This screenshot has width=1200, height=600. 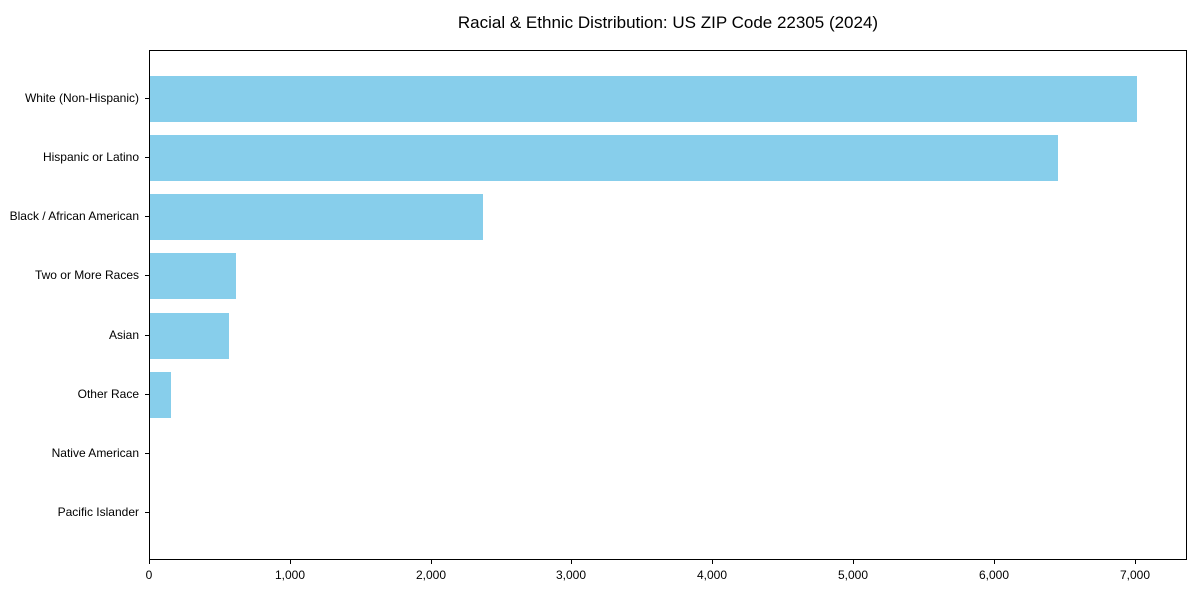 What do you see at coordinates (108, 394) in the screenshot?
I see `y-axis-label: Other Race` at bounding box center [108, 394].